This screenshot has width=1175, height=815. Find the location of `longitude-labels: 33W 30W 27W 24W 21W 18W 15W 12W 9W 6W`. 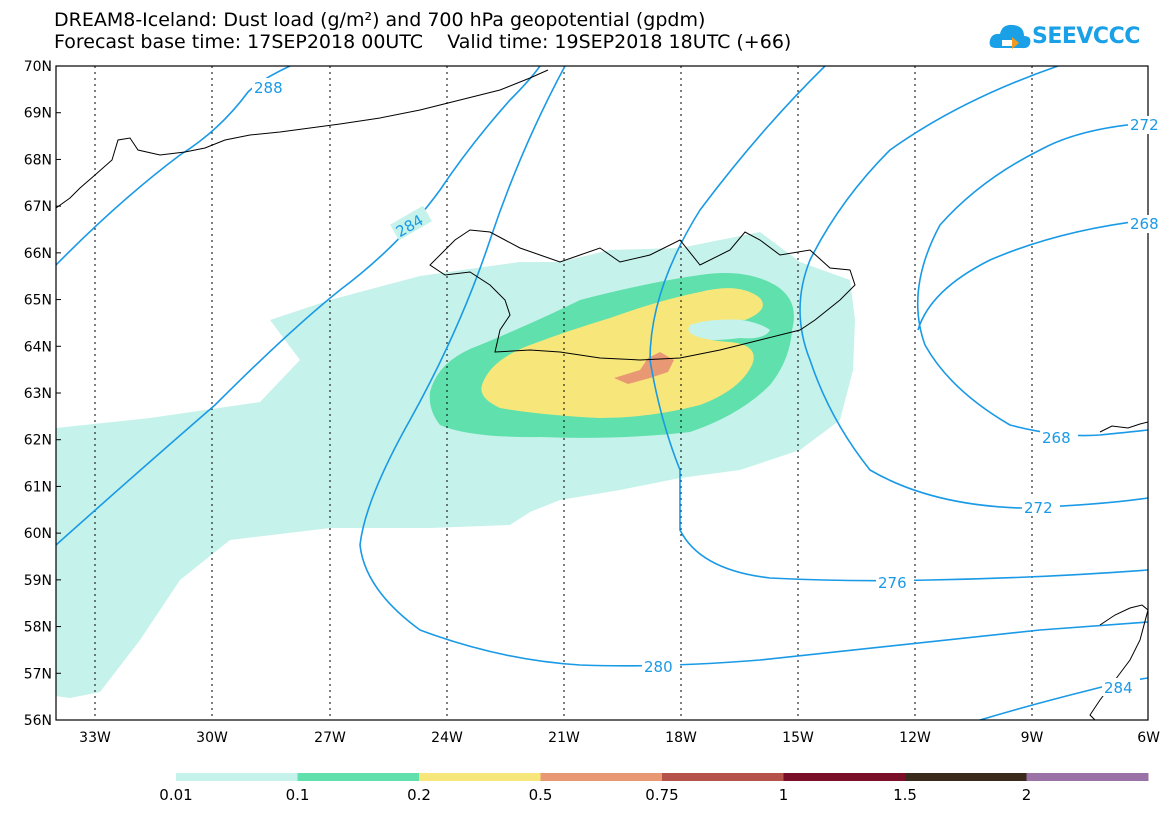

longitude-labels: 33W 30W 27W 24W 21W 18W 15W 12W 9W 6W is located at coordinates (619, 738).